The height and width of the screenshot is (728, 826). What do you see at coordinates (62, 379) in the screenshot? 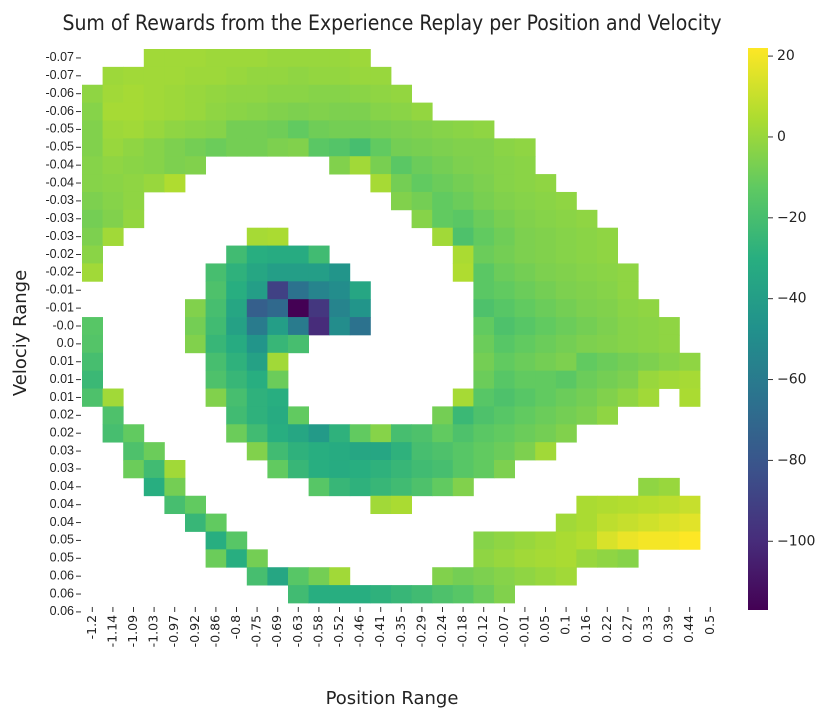
I see `y-tick-label: 0.01` at bounding box center [62, 379].